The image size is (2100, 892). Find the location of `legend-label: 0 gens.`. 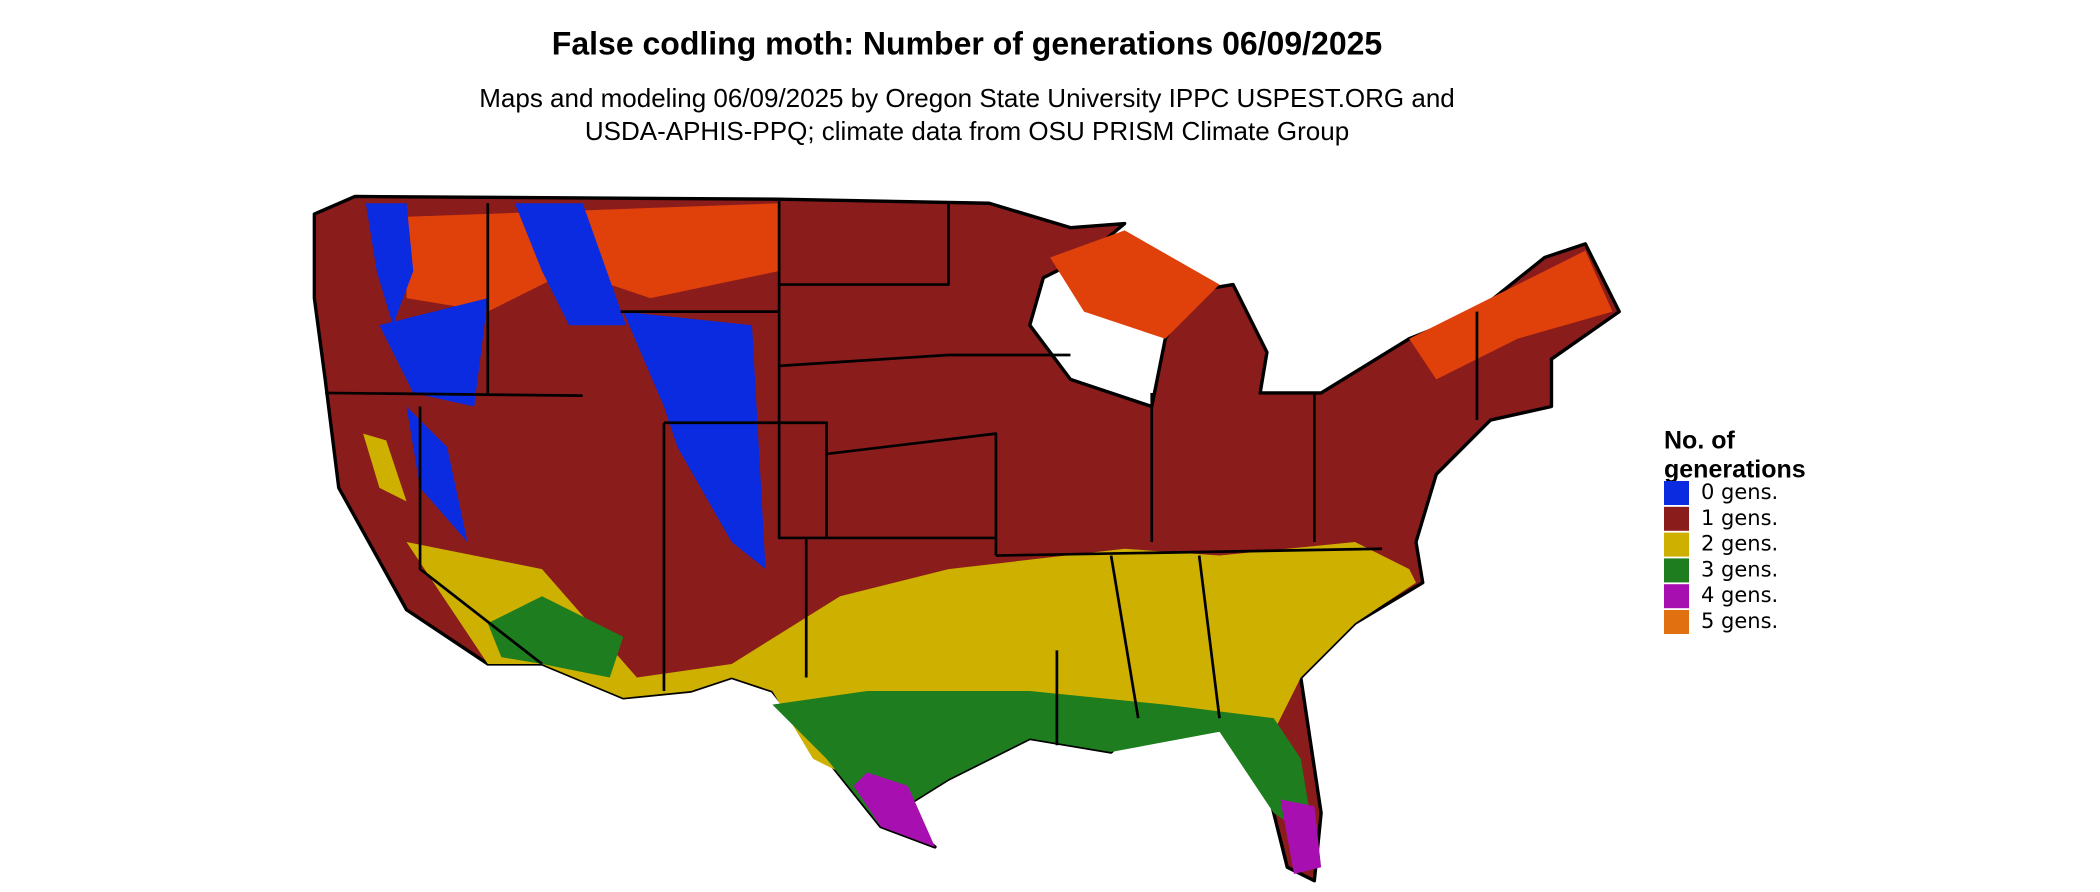

legend-label: 0 gens. is located at coordinates (1739, 492).